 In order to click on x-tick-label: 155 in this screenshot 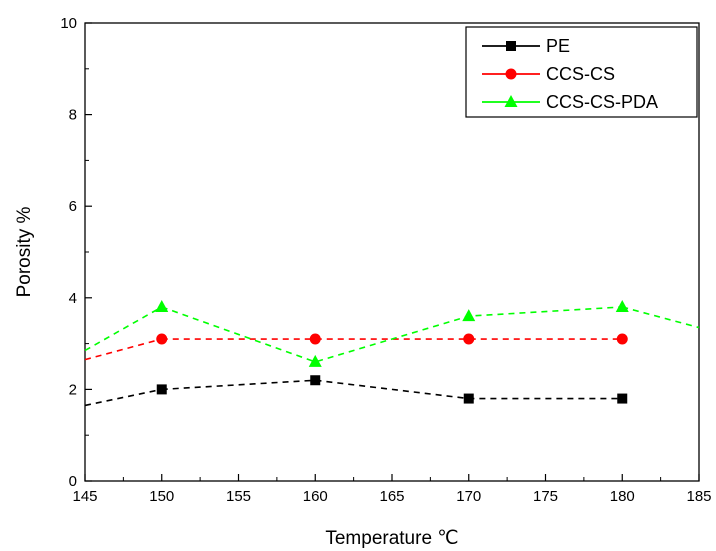, I will do `click(238, 496)`.